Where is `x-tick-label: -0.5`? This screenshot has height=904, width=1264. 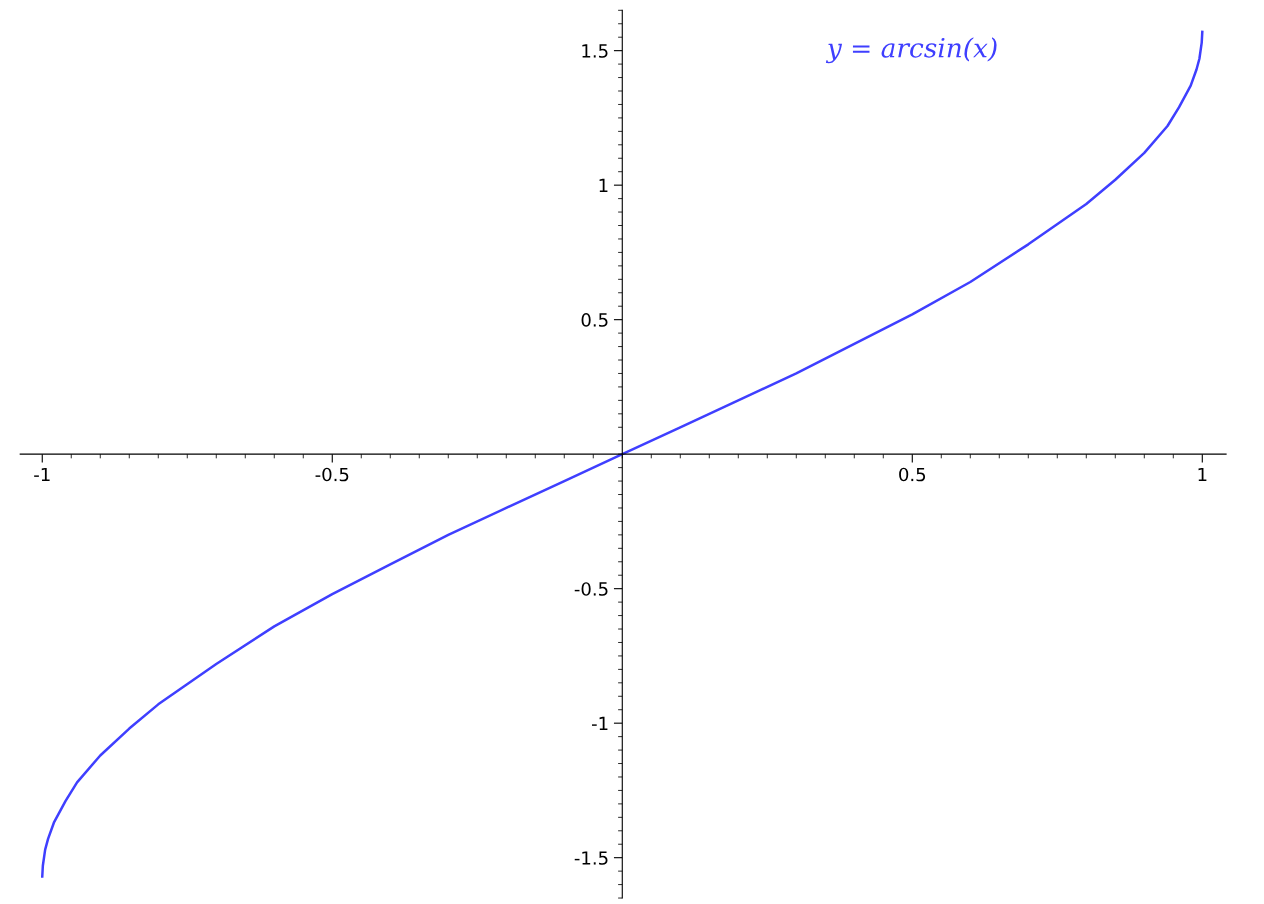
x-tick-label: -0.5 is located at coordinates (332, 474).